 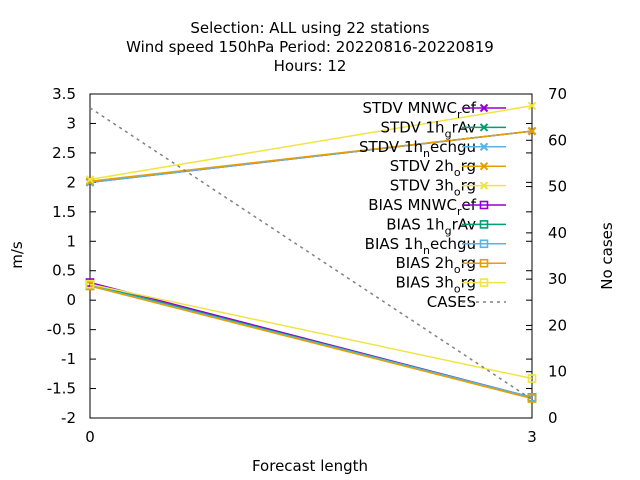 What do you see at coordinates (64, 212) in the screenshot?
I see `y-tick-label: 1.5` at bounding box center [64, 212].